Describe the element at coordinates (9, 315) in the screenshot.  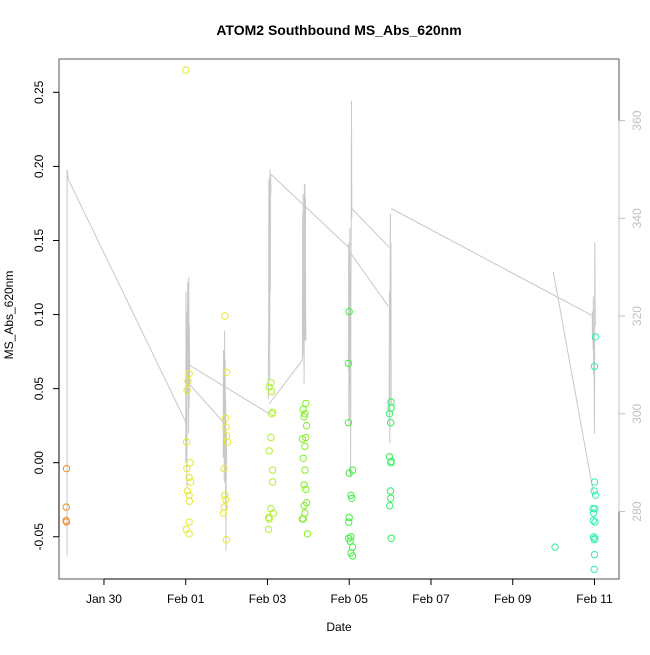
I see `y-axis-label: MS_Abs_620nm` at that location.